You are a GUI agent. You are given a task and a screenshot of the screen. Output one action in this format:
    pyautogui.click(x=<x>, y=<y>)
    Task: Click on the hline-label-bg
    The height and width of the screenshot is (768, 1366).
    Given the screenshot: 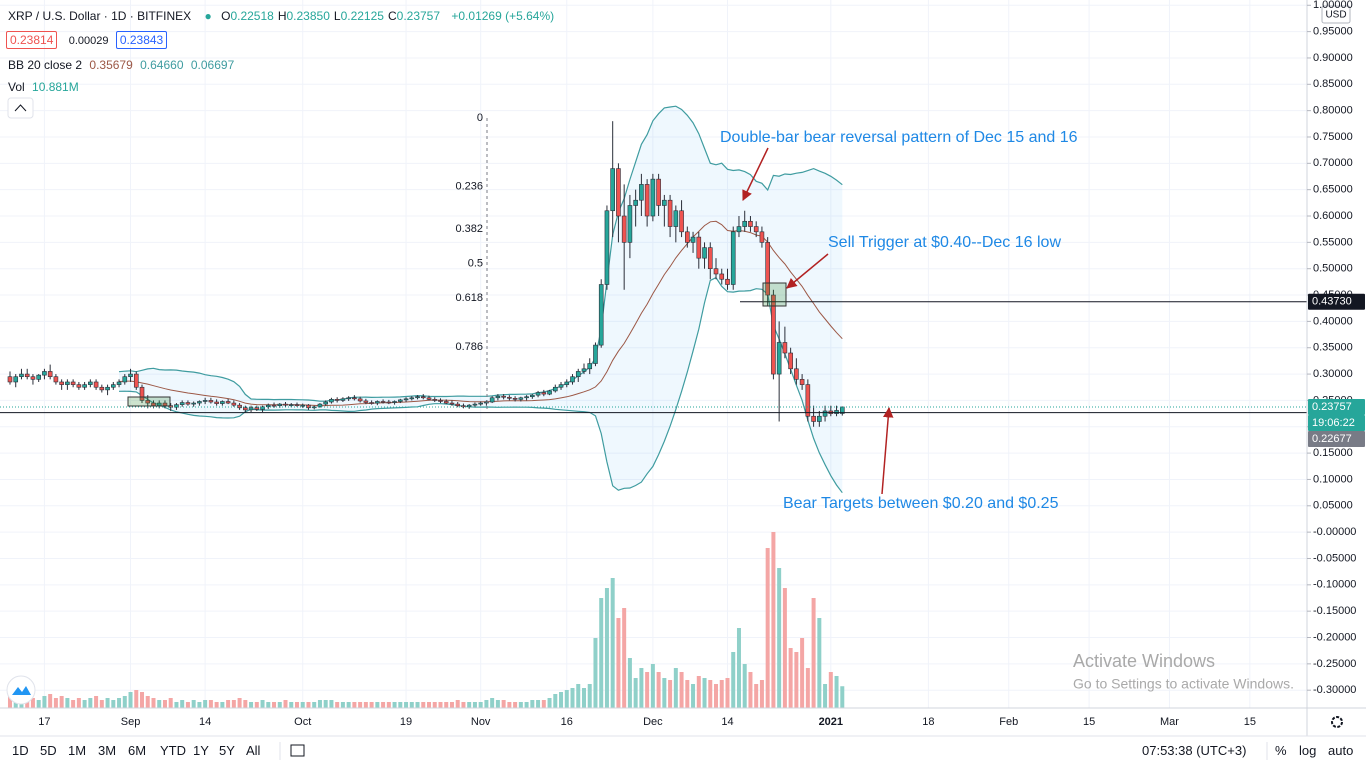 What is the action you would take?
    pyautogui.click(x=1336, y=301)
    